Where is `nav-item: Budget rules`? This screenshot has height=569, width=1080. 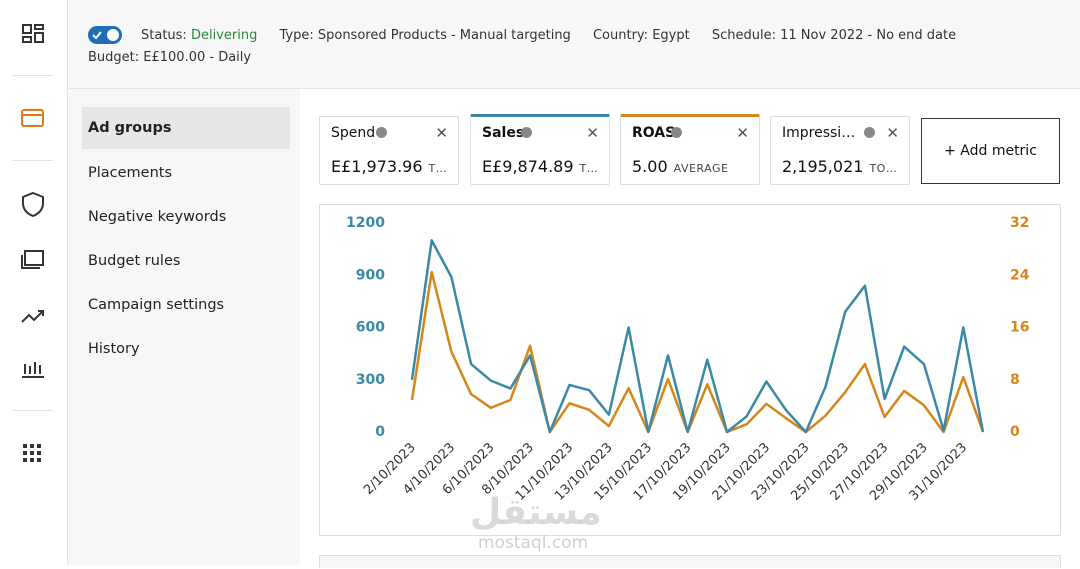
nav-item: Budget rules is located at coordinates (134, 261).